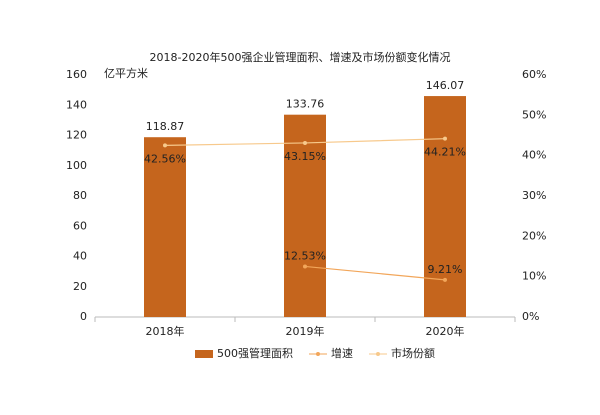 The image size is (600, 415). Describe the element at coordinates (445, 152) in the screenshot. I see `line-value-label: 44.21%` at that location.